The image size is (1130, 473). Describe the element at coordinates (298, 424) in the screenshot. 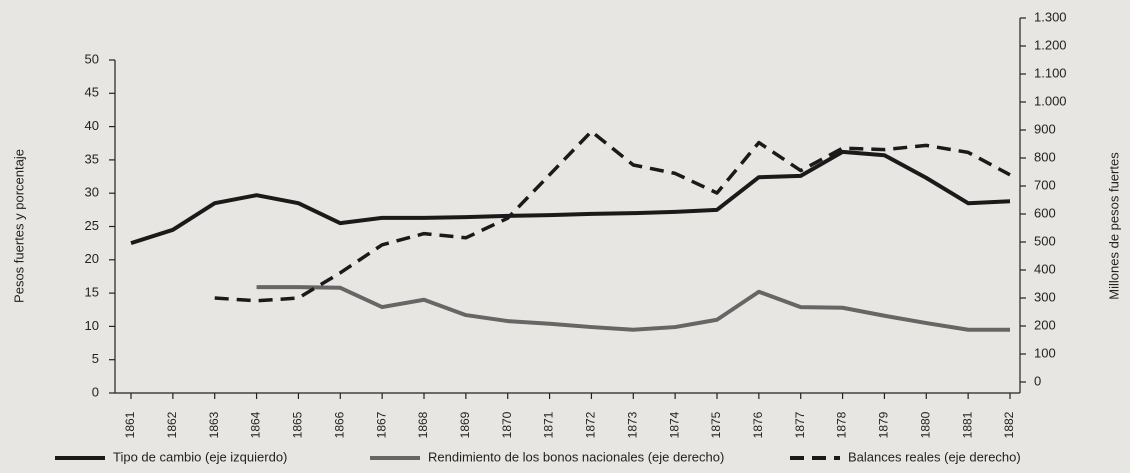

I see `x-tick-label: 1865` at that location.